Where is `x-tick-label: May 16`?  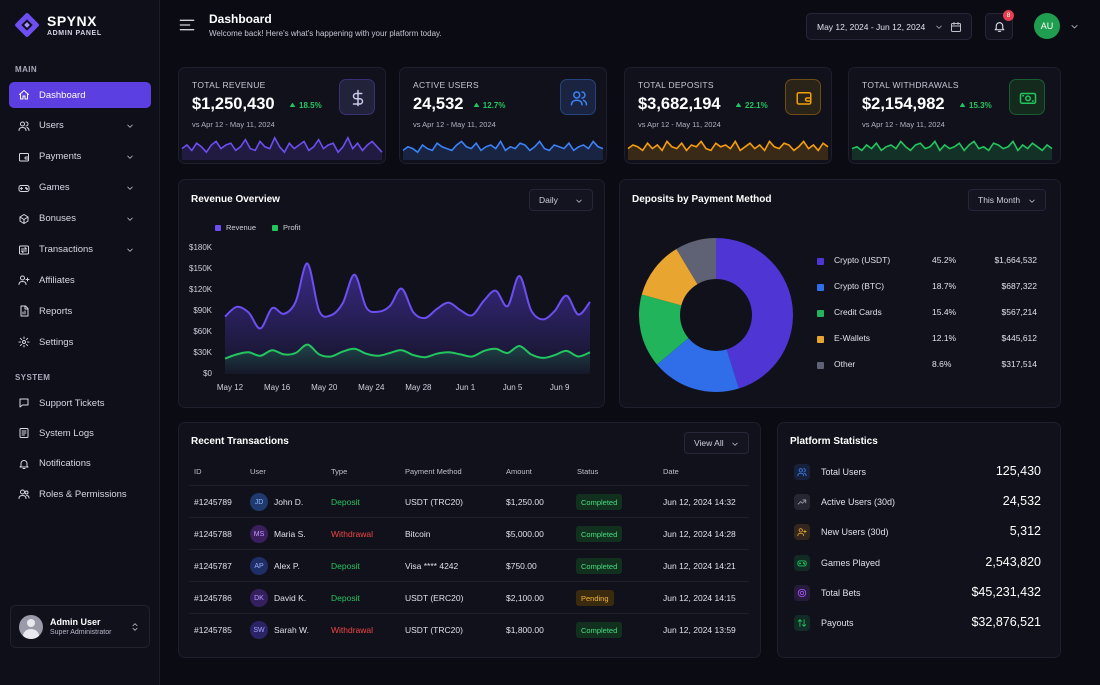 x-tick-label: May 16 is located at coordinates (277, 387).